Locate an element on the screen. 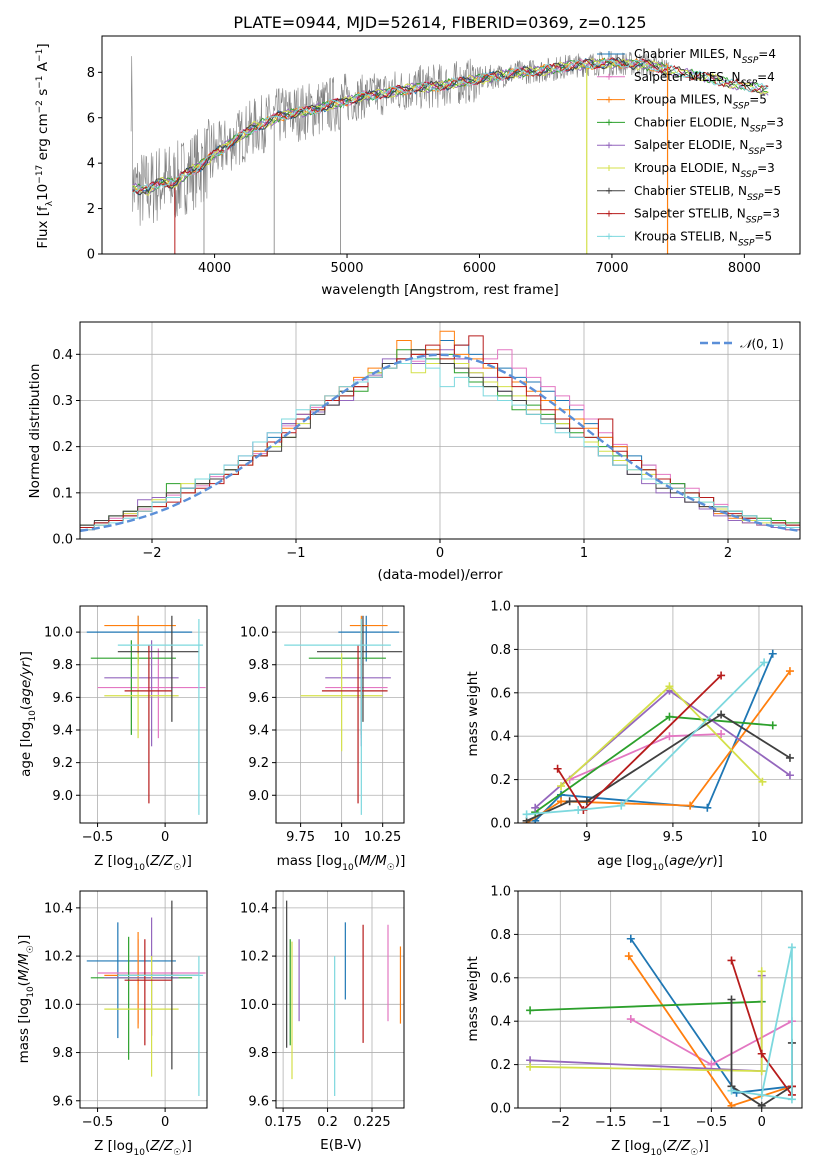 This screenshot has height=1170, width=819. legend-entry: Chabrier STELIB, NSSP=5 is located at coordinates (707, 193).